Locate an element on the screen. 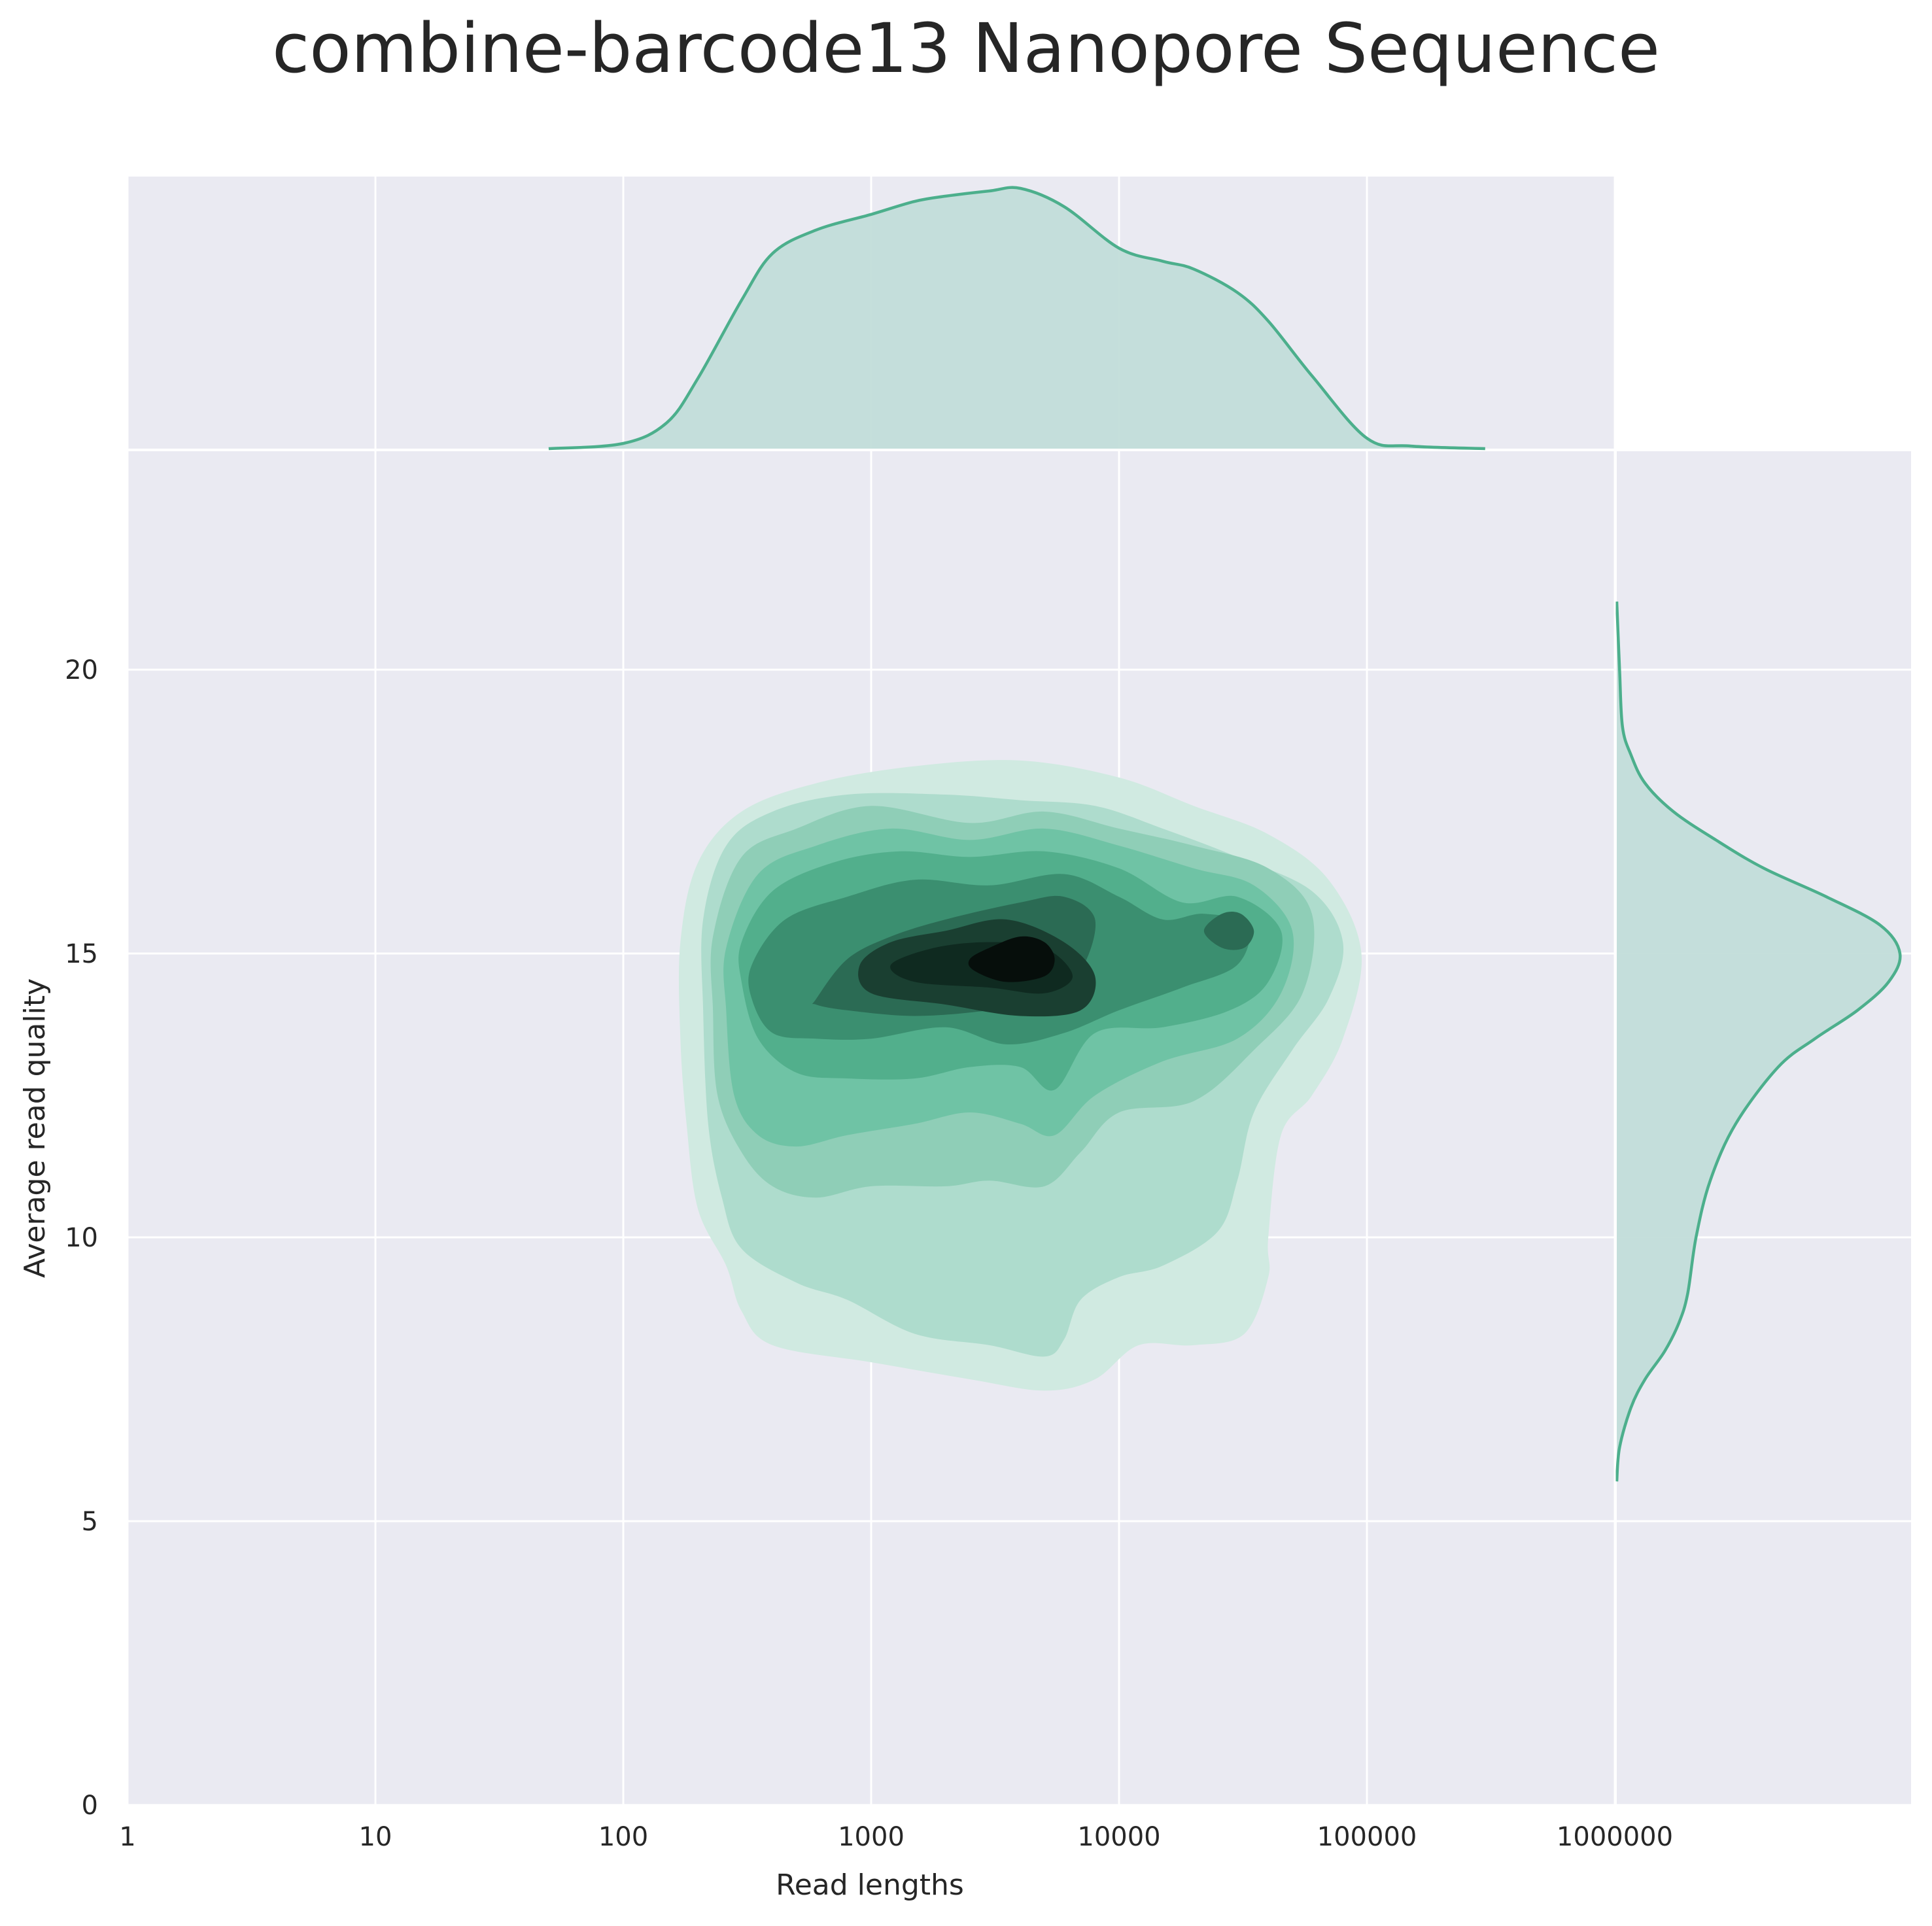  x-marginal-density-fill is located at coordinates (1016, 318).